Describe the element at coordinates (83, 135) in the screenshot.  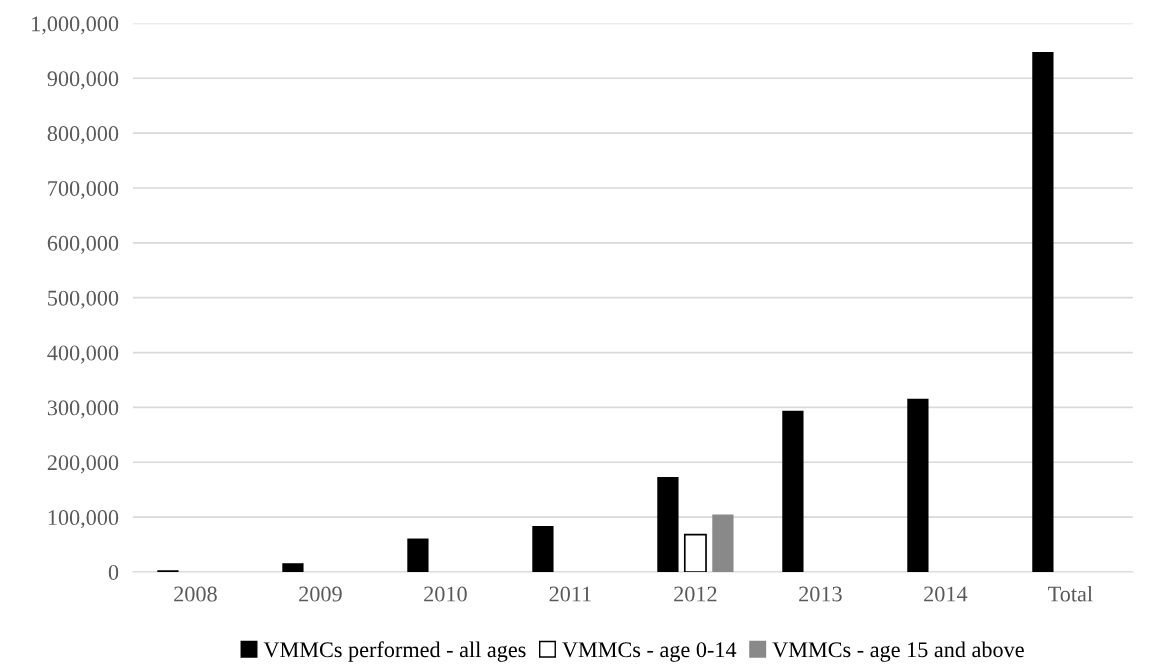
I see `y-tick-label: 800,000` at that location.